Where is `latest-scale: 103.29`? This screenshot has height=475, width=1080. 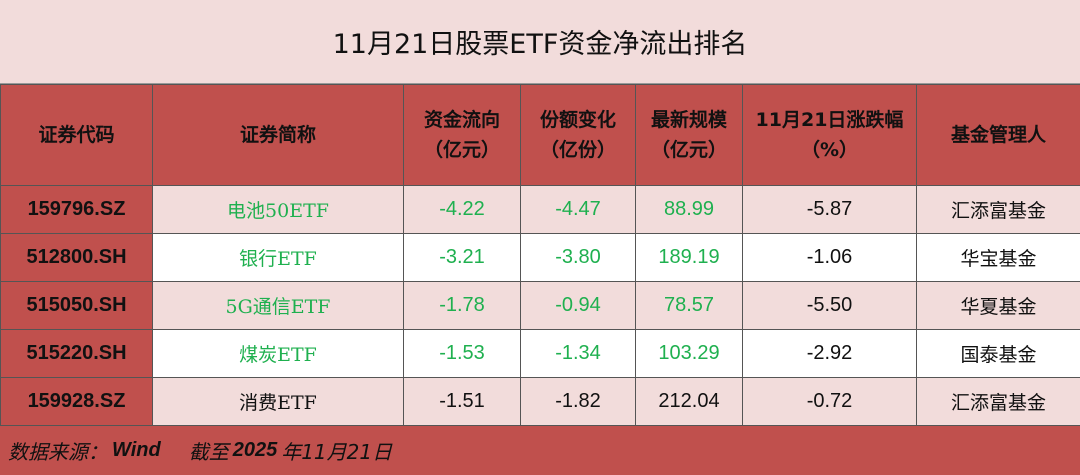
latest-scale: 103.29 is located at coordinates (689, 354).